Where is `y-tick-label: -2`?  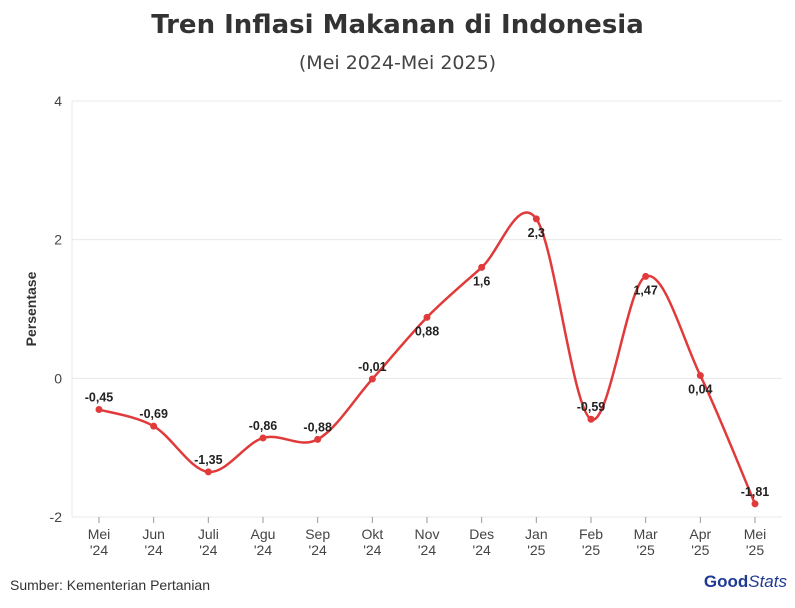
y-tick-label: -2 is located at coordinates (56, 517).